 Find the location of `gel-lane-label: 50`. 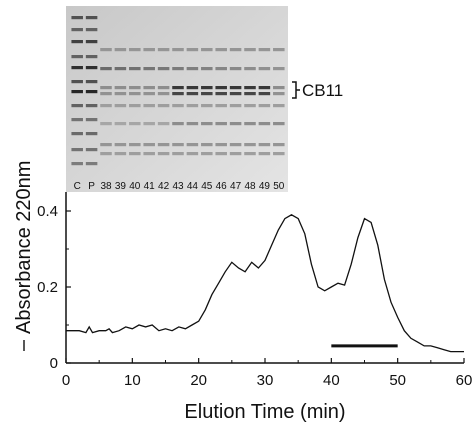

gel-lane-label: 50 is located at coordinates (279, 186).